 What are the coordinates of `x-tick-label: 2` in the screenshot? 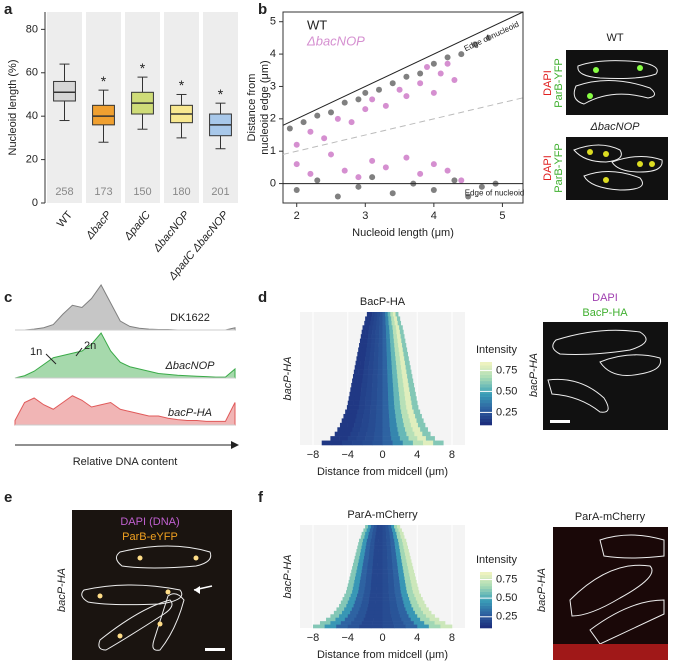 It's located at (297, 216).